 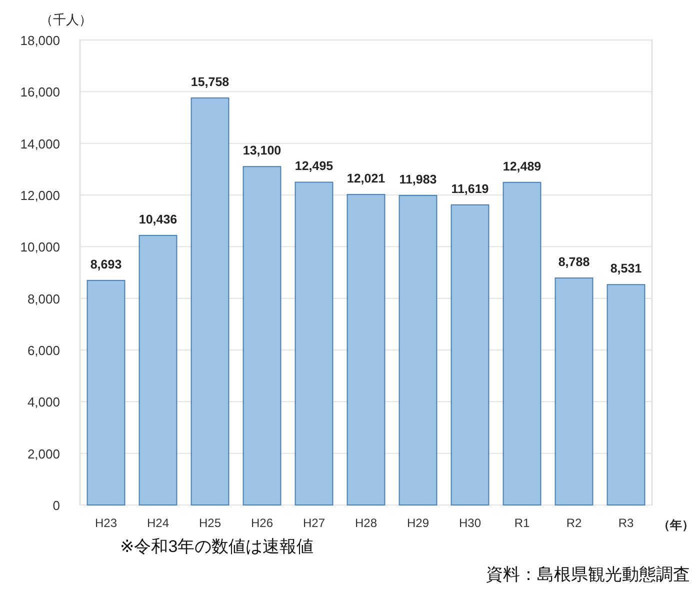 What do you see at coordinates (66, 19) in the screenshot?
I see `y-axis-title: （千人）` at bounding box center [66, 19].